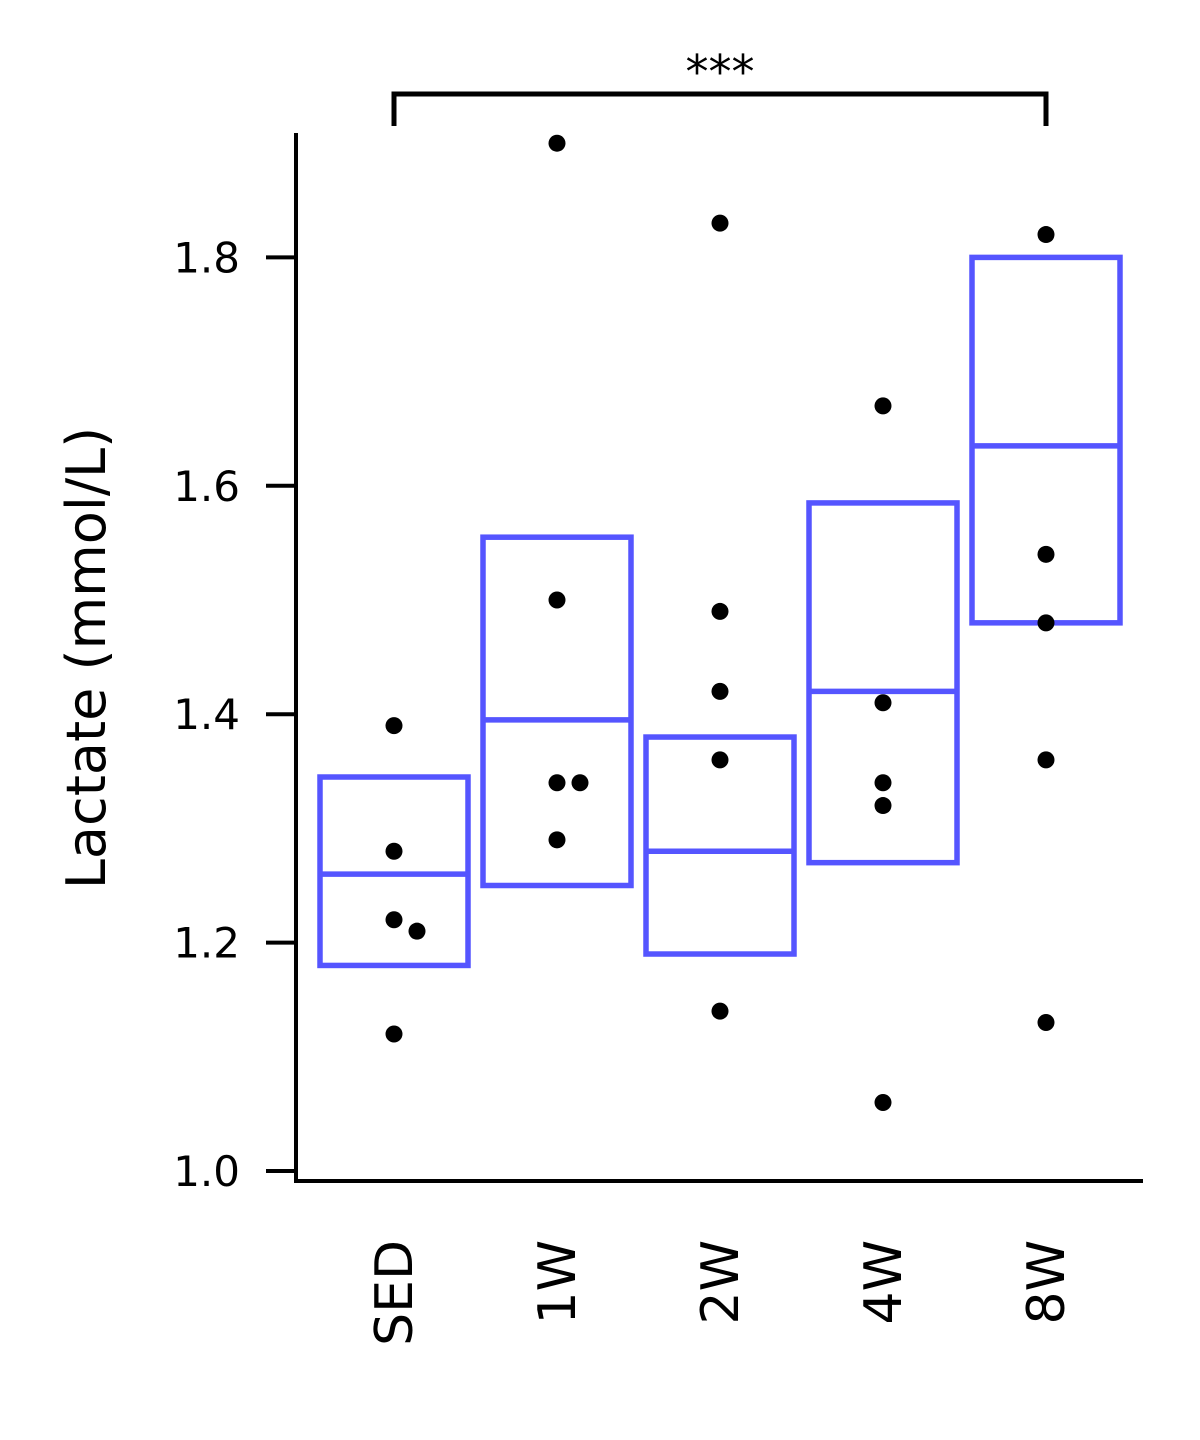  Describe the element at coordinates (884, 1282) in the screenshot. I see `x-category-label: 4W` at that location.